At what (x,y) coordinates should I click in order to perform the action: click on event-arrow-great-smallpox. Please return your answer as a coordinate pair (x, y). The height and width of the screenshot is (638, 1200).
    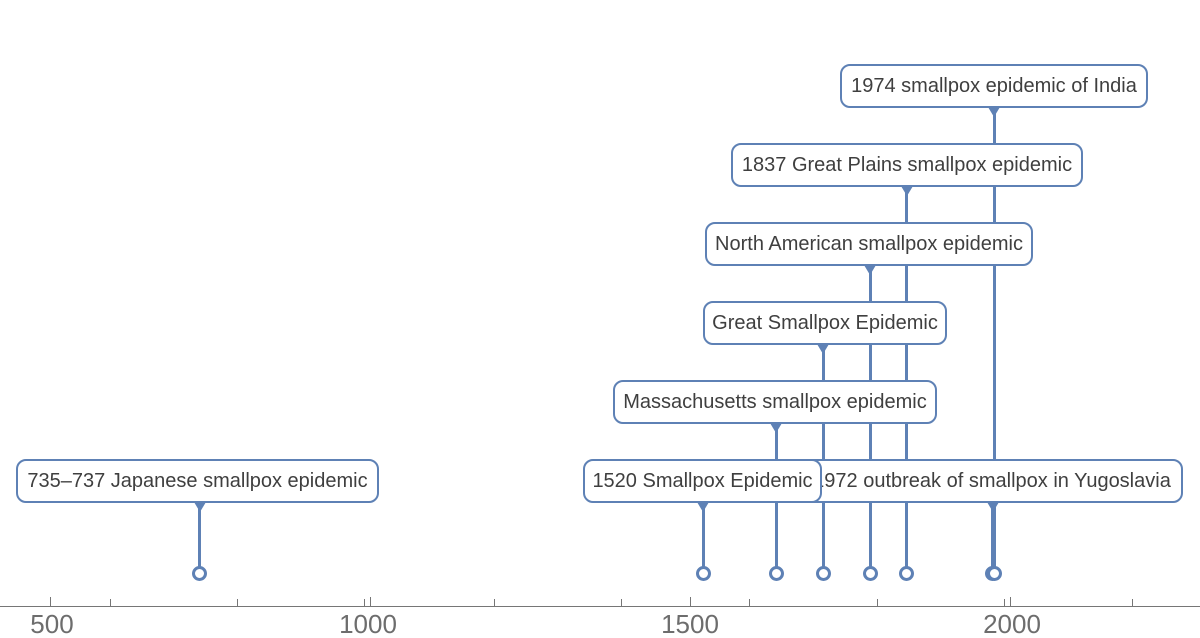
    Looking at the image, I should click on (823, 349).